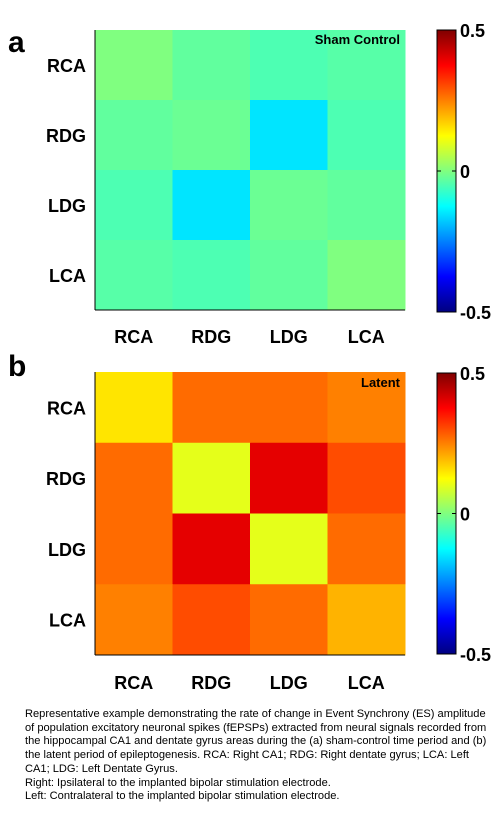 Image resolution: width=500 pixels, height=815 pixels. Describe the element at coordinates (17, 366) in the screenshot. I see `panel-label: b` at that location.